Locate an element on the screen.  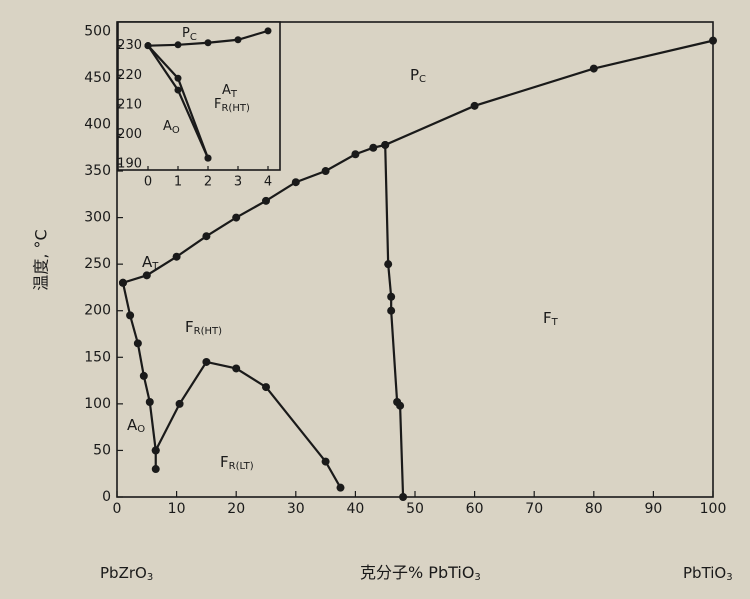
annotation-main: PbZrO is located at coordinates (123, 573).